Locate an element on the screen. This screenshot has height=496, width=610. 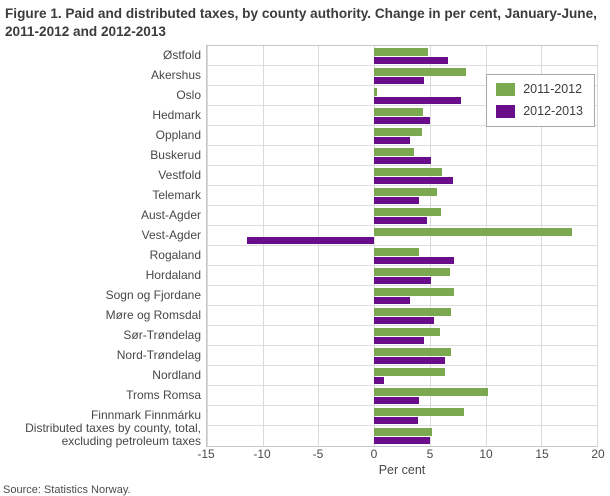
y-axis-label: Nordland is located at coordinates (176, 374).